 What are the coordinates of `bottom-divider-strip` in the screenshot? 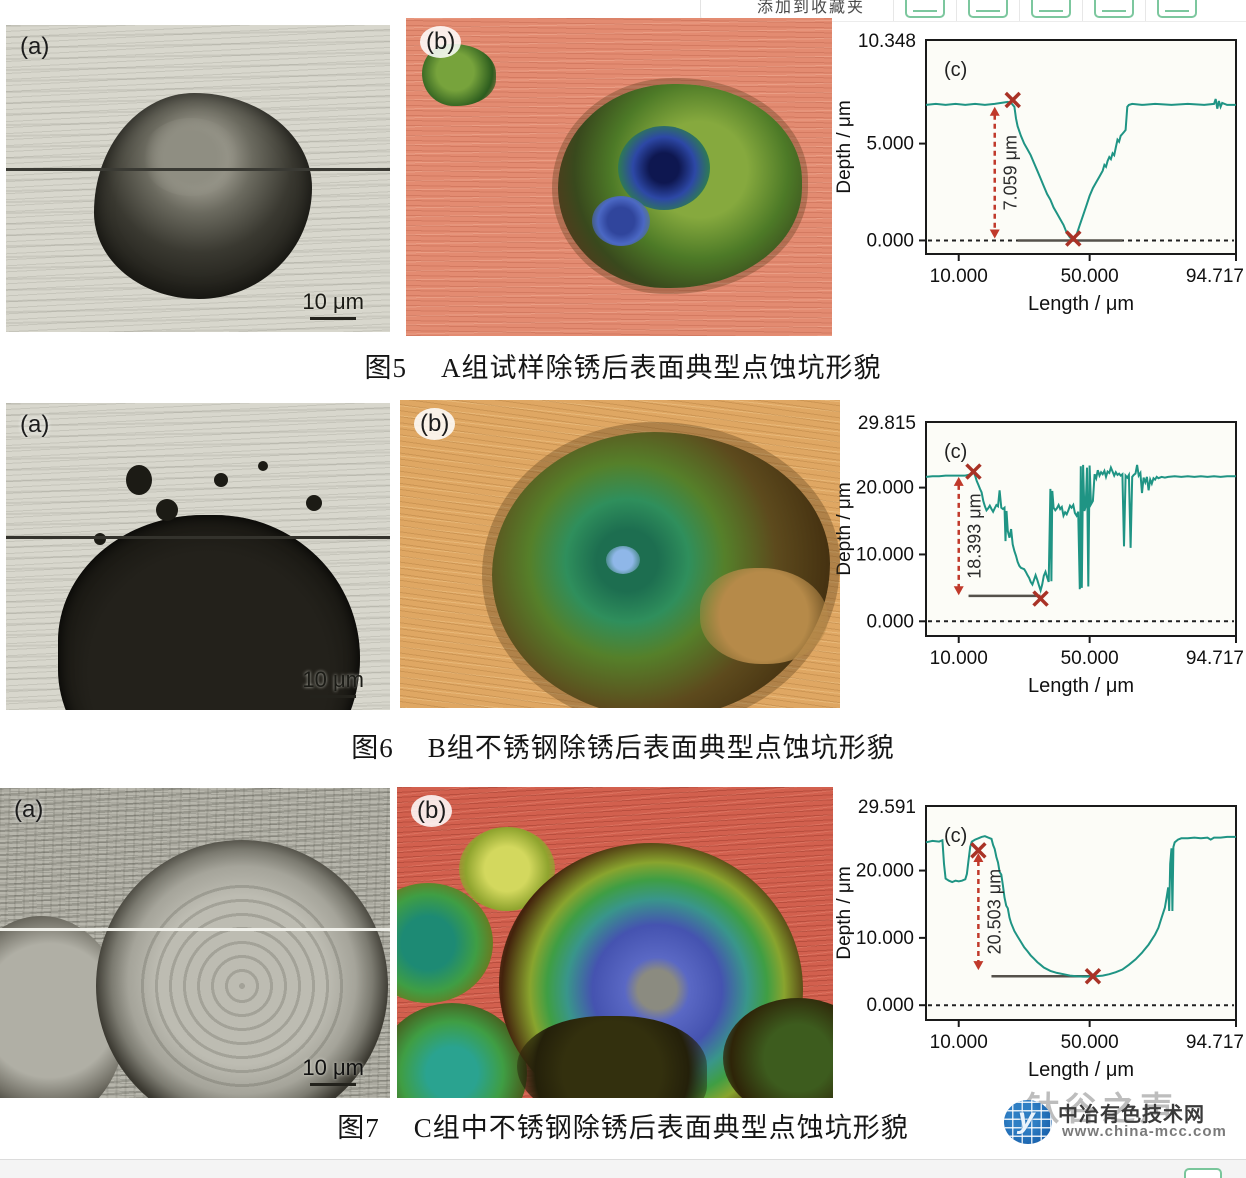 It's located at (623, 1168).